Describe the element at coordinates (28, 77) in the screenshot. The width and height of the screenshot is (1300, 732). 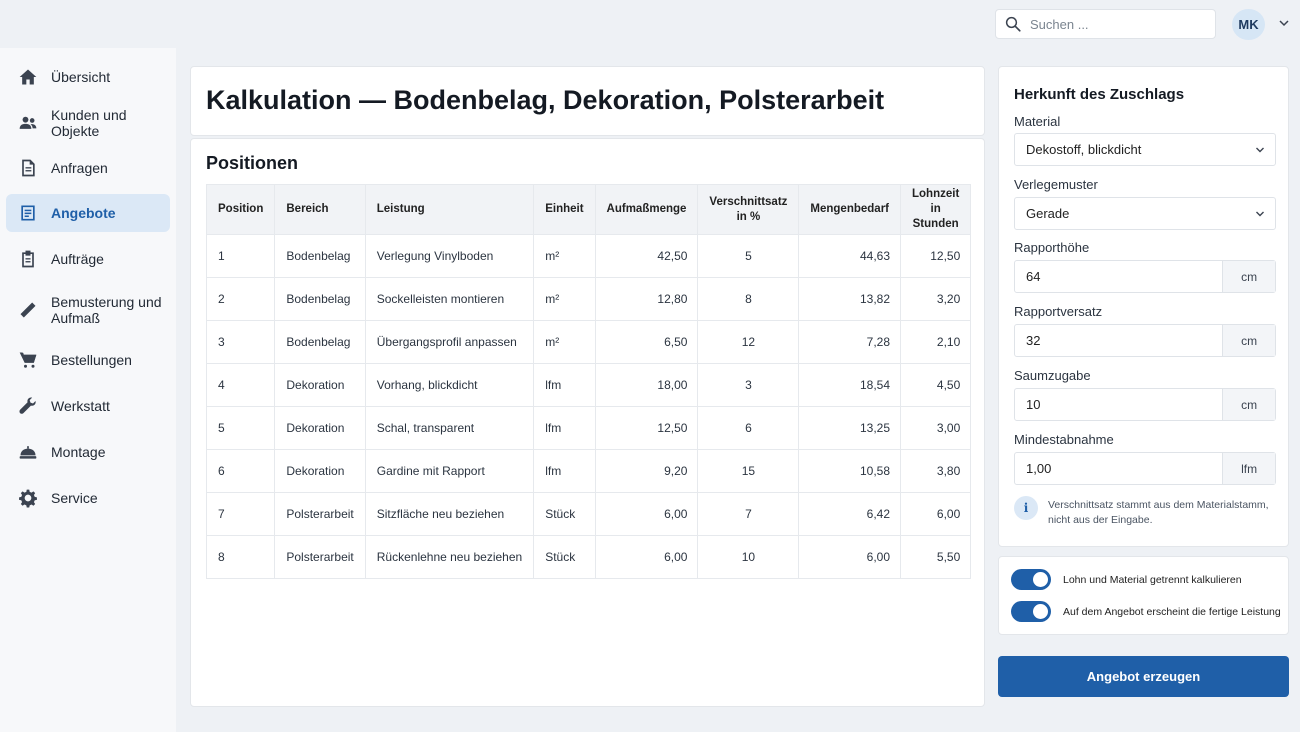
I see `home-icon` at that location.